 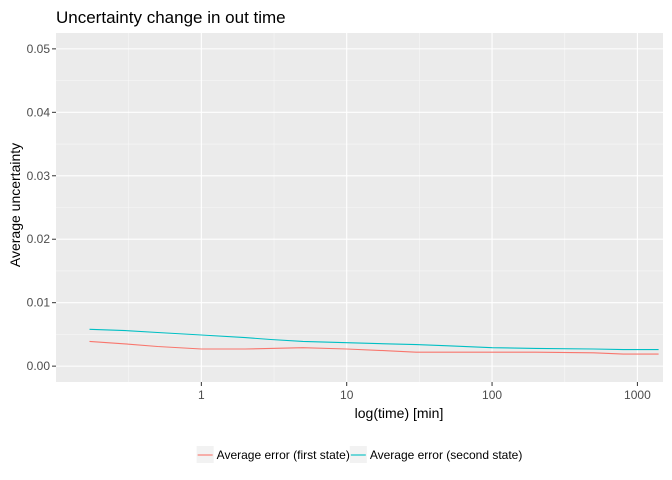 What do you see at coordinates (424, 392) in the screenshot?
I see `x-axis: 1 10 100 1000` at bounding box center [424, 392].